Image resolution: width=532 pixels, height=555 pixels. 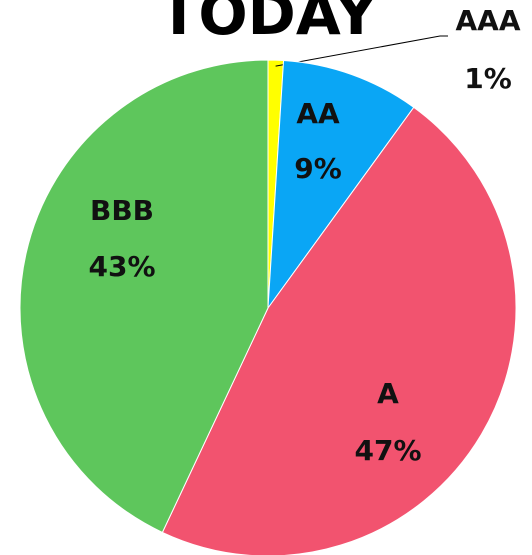 What do you see at coordinates (268, 24) in the screenshot?
I see `chart-title: TODAY` at bounding box center [268, 24].